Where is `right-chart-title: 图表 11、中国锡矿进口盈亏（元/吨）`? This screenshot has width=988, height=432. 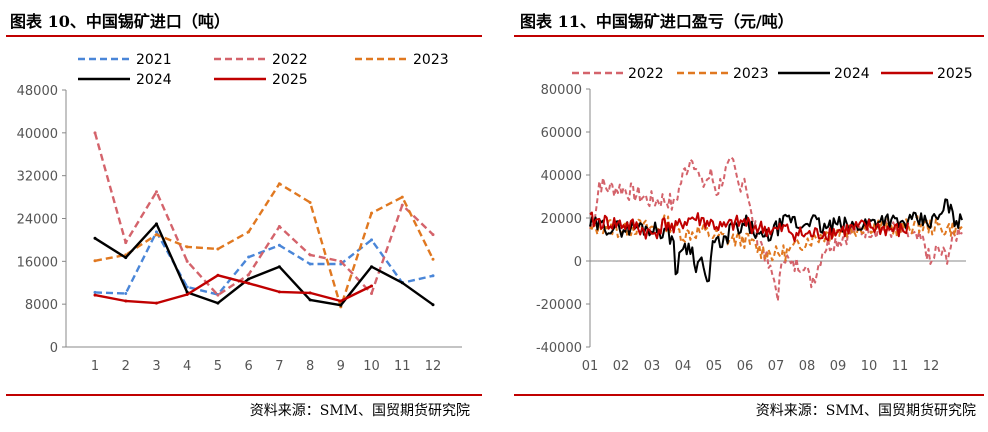
right-chart-title: 图表 11、中国锡矿进口盈亏（元/吨） is located at coordinates (657, 21).